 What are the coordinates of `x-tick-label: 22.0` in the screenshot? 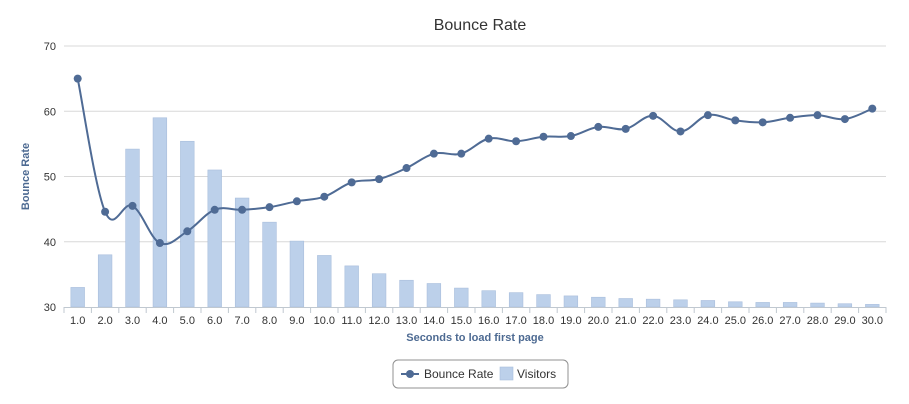 It's located at (652, 321).